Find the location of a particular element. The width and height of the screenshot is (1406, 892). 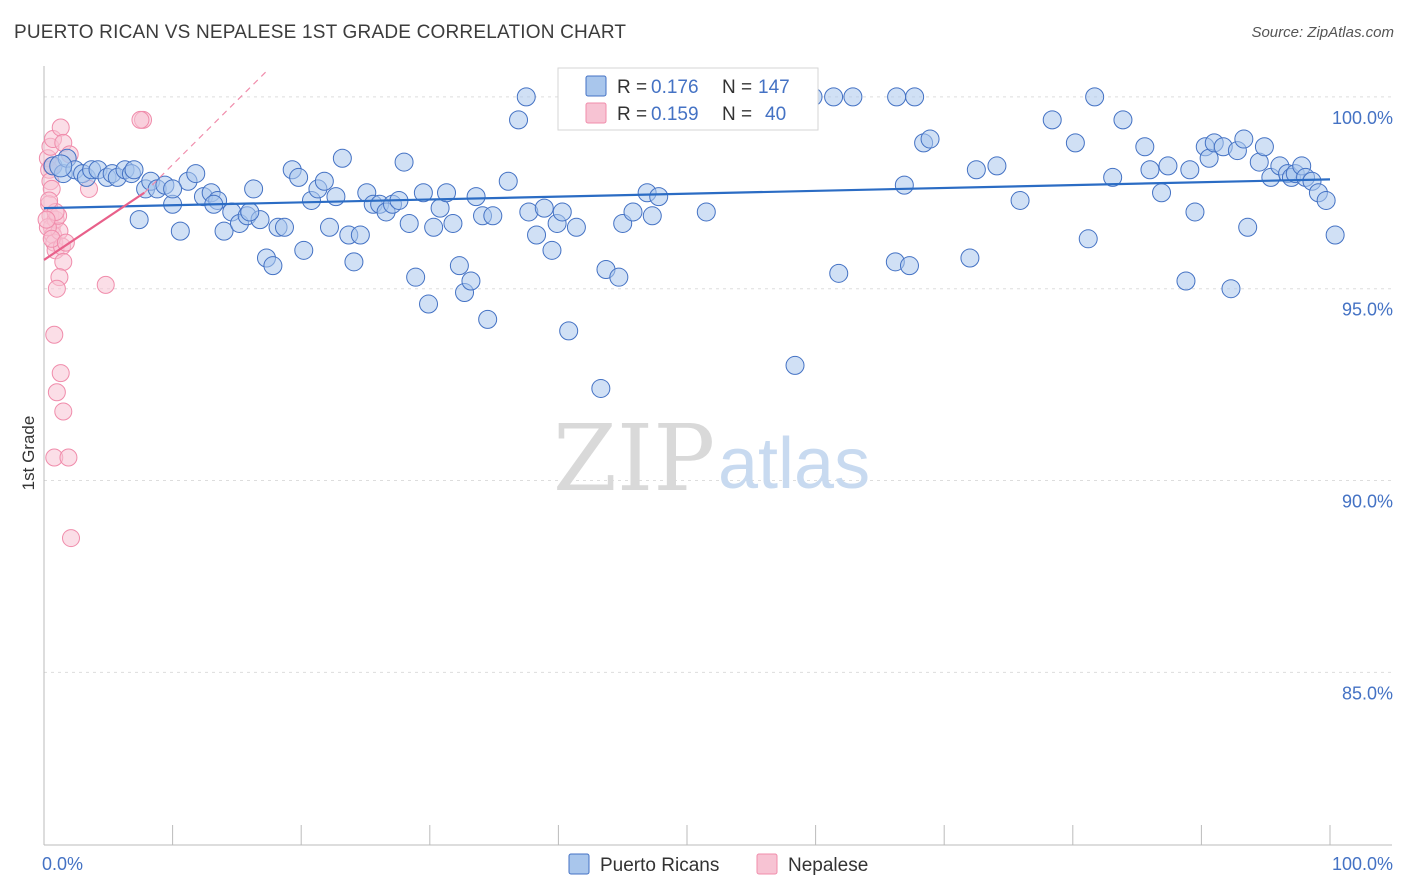

legend-stats: R = 0.176 N = 147 R = 0.159 N = 40 is located at coordinates (688, 99).